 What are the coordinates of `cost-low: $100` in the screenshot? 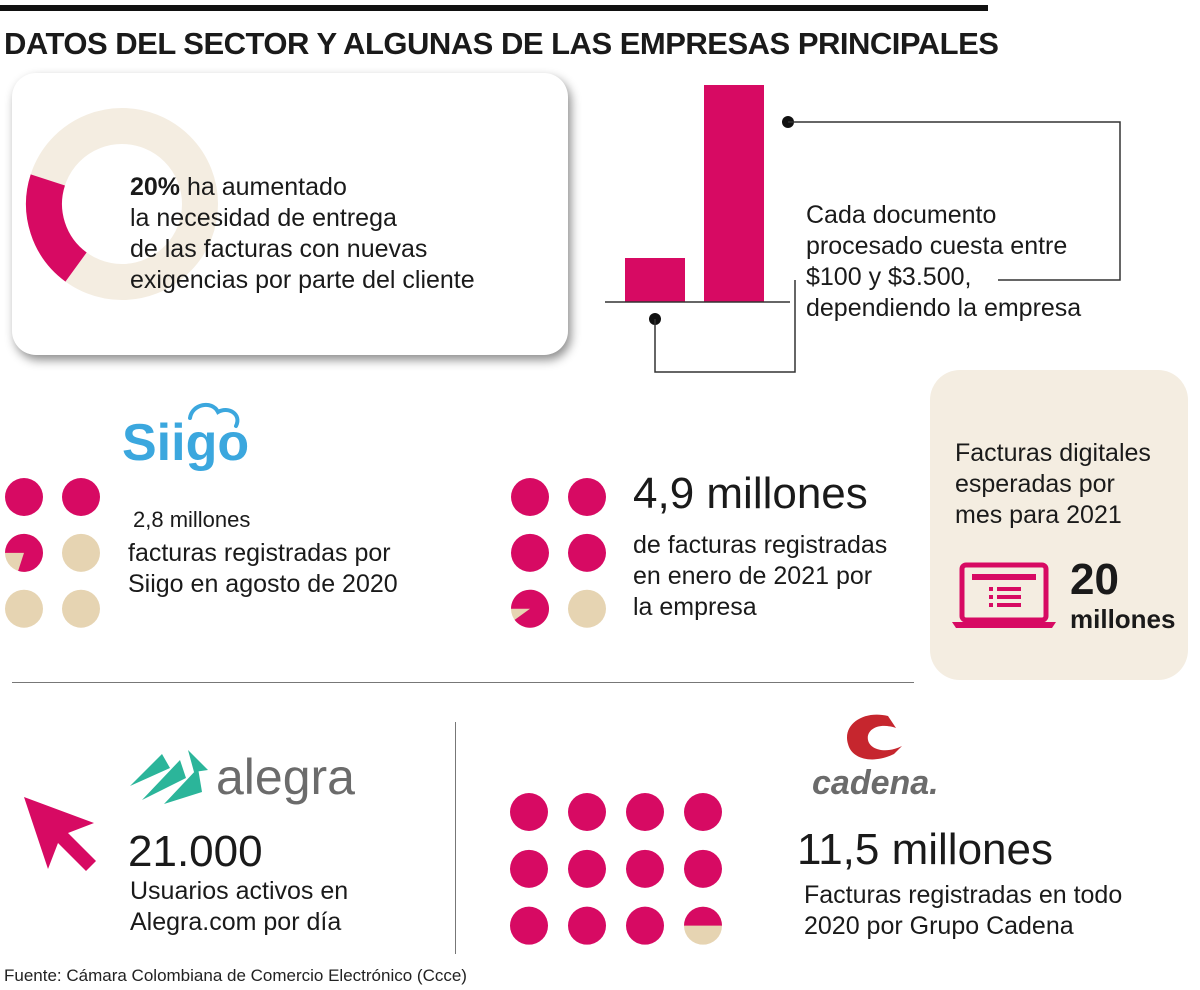 It's located at (834, 277).